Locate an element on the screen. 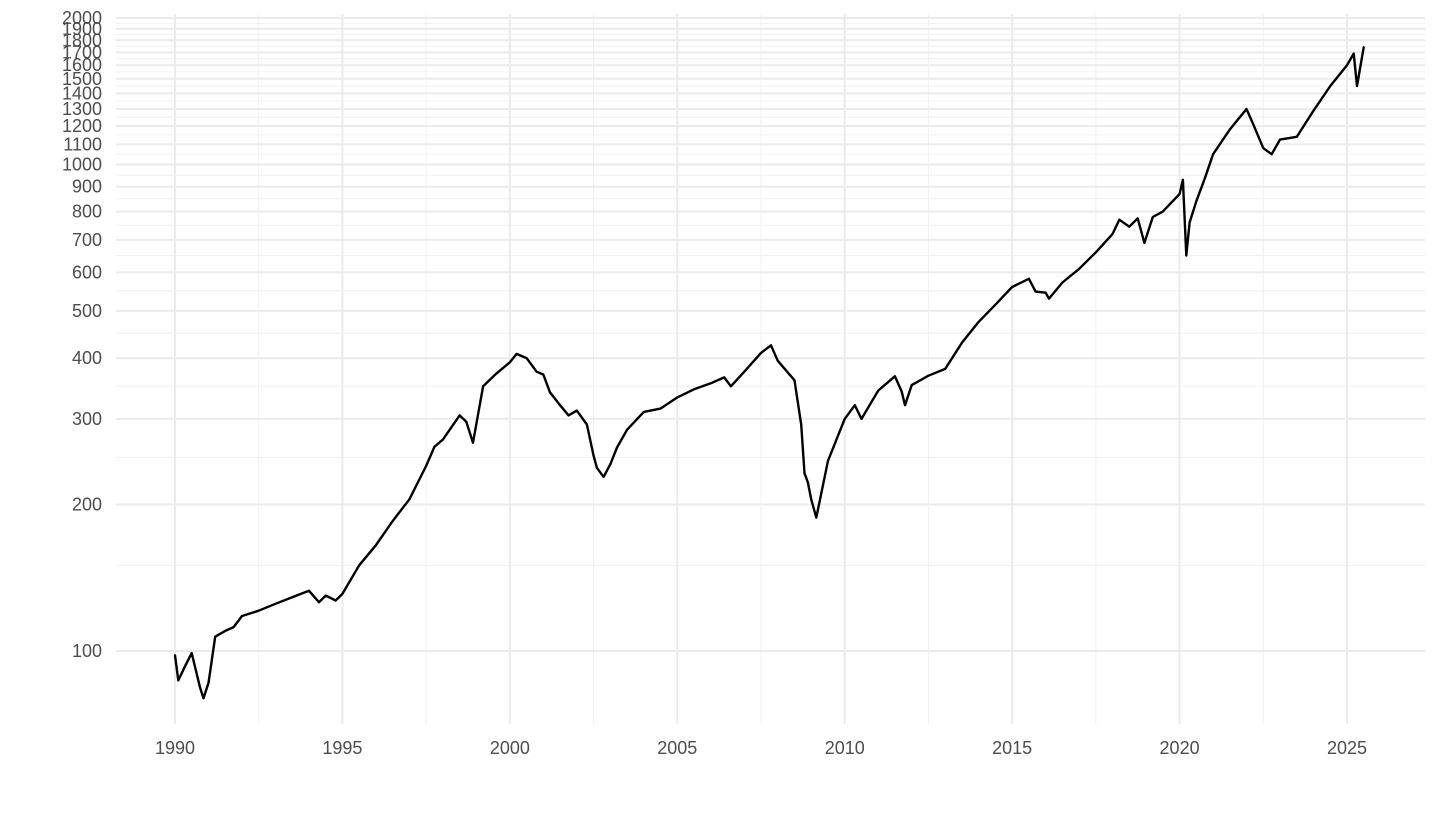 This screenshot has width=1440, height=815. y-tick-label: 100 is located at coordinates (87, 651).